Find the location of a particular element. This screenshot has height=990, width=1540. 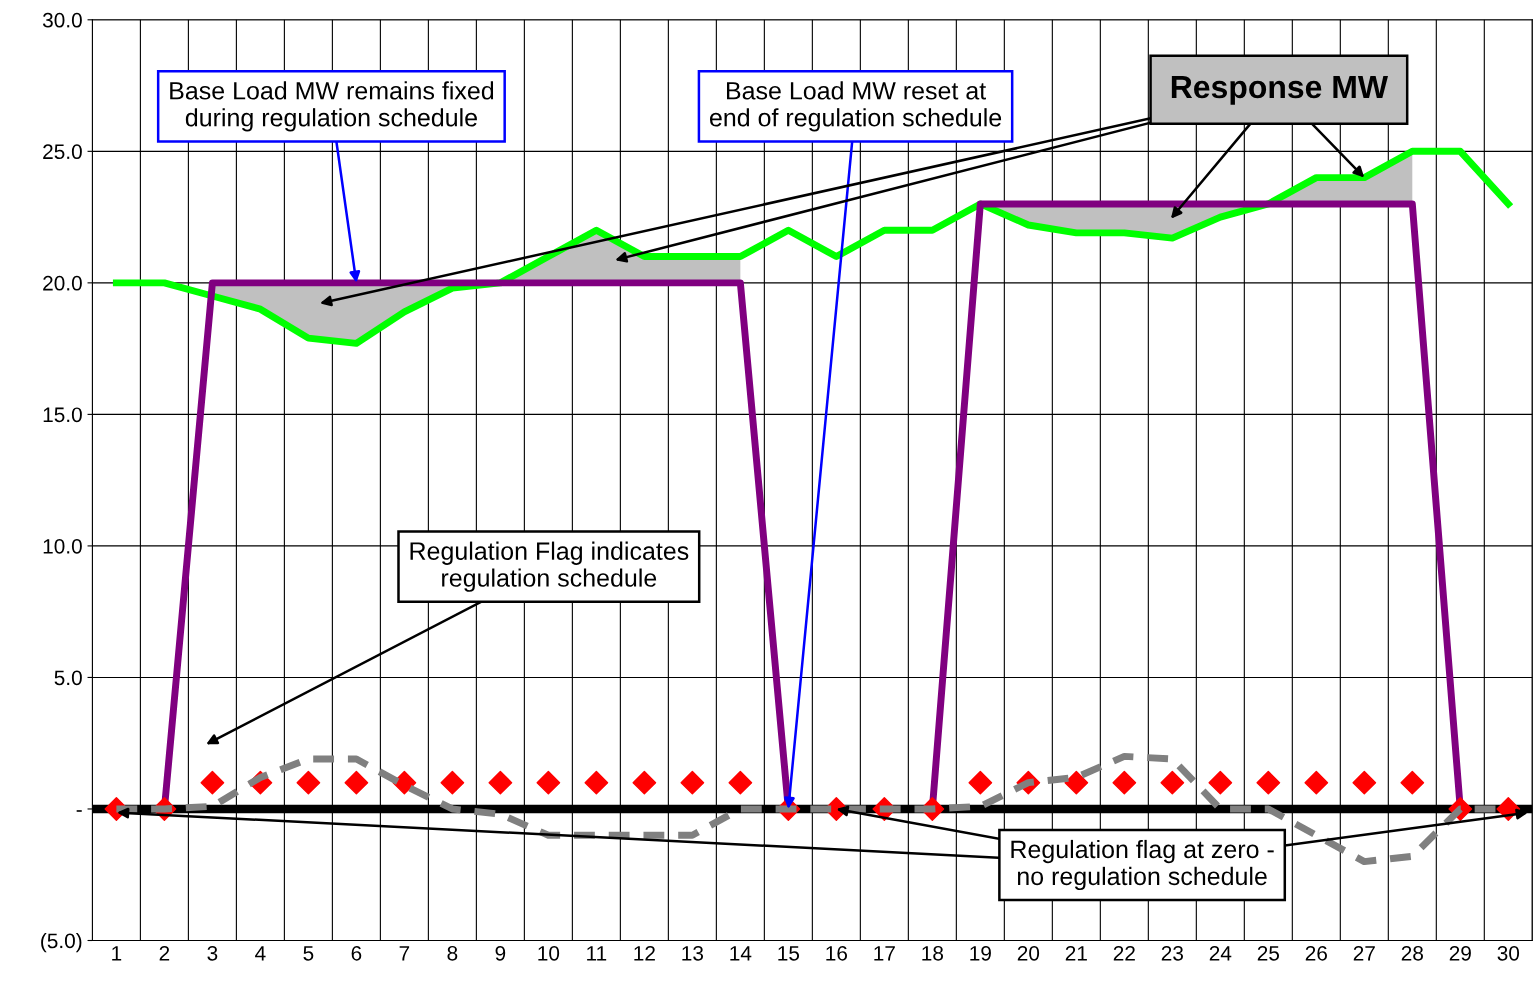

annotation: Base Load MW remains fixed during regulation schedule is located at coordinates (332, 106).